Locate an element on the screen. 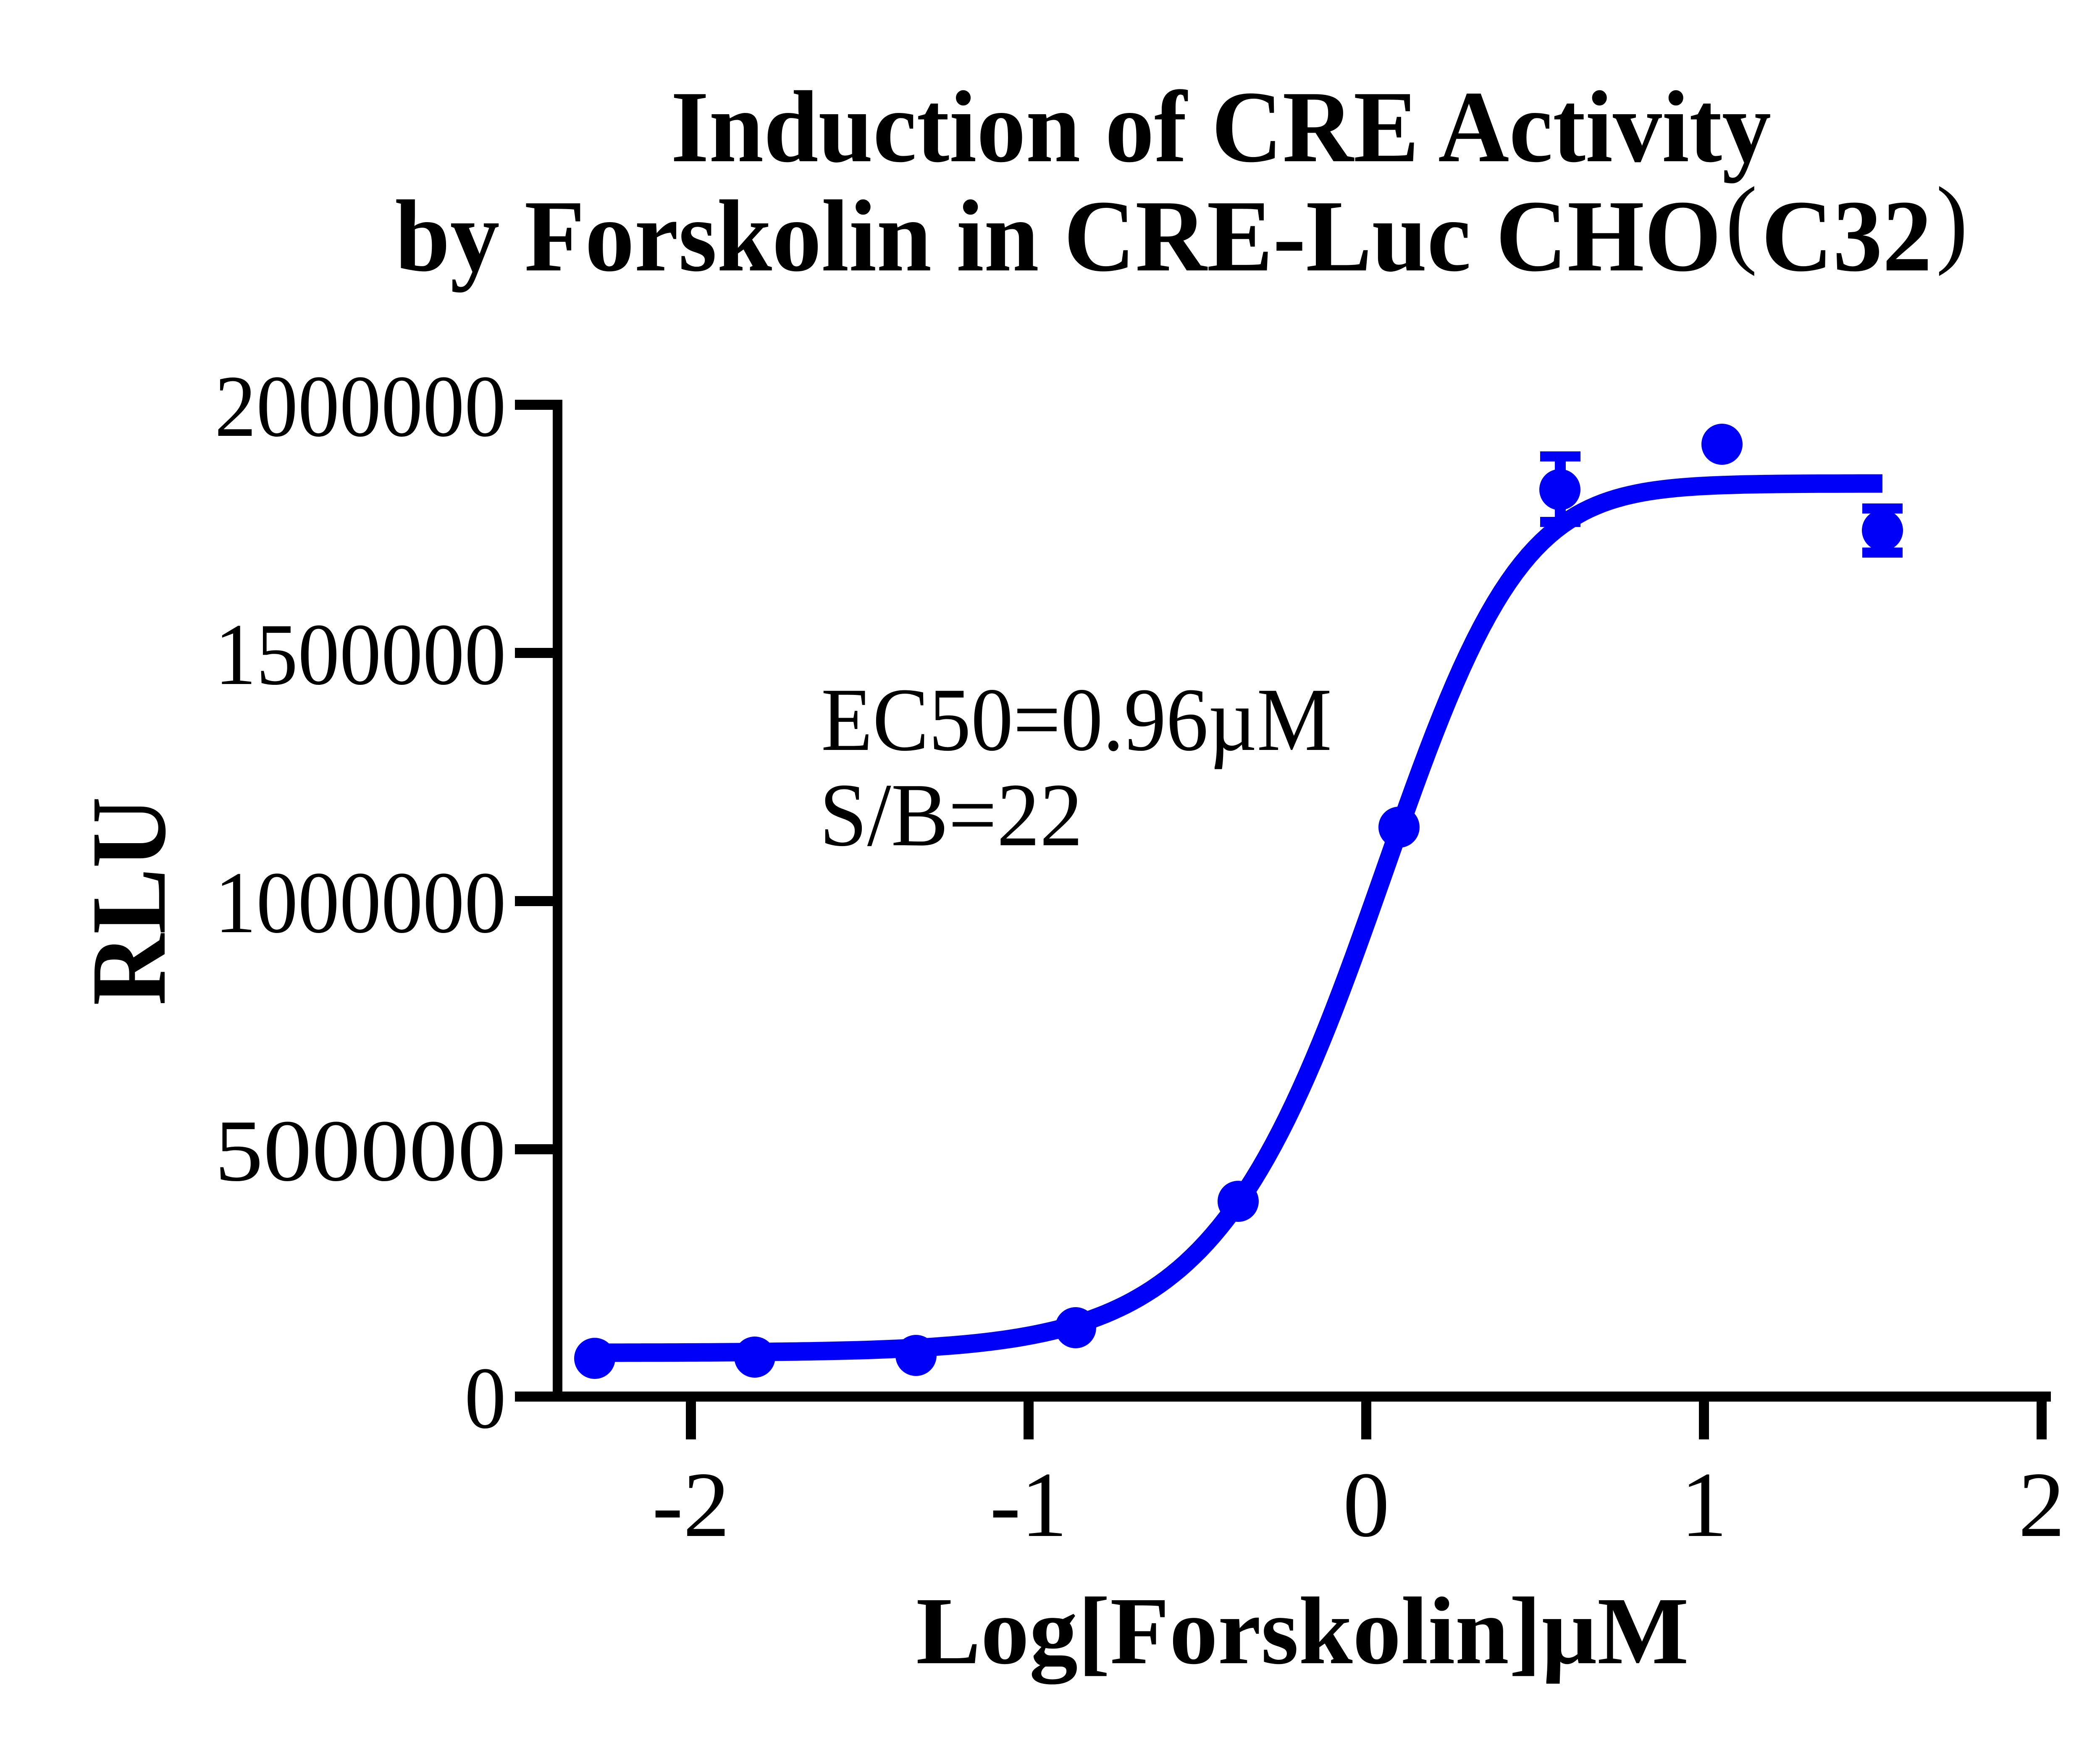 The image size is (2100, 1756). svg-text: 1000000 is located at coordinates (360, 902).